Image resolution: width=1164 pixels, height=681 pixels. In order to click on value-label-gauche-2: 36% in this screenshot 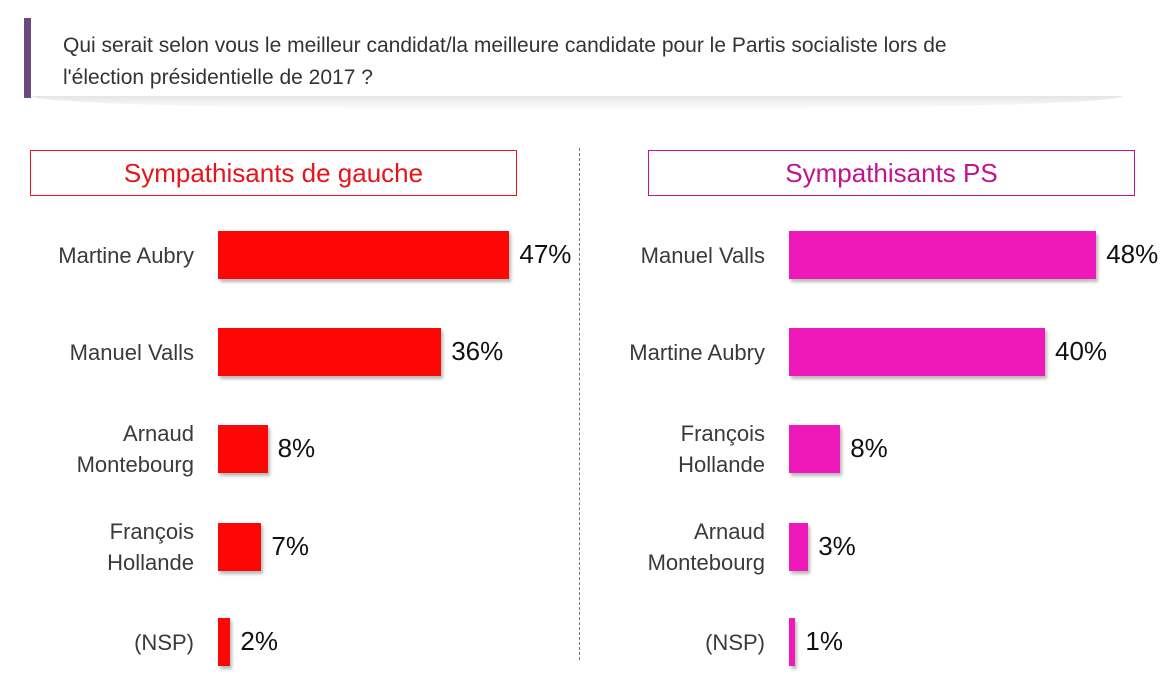, I will do `click(477, 351)`.